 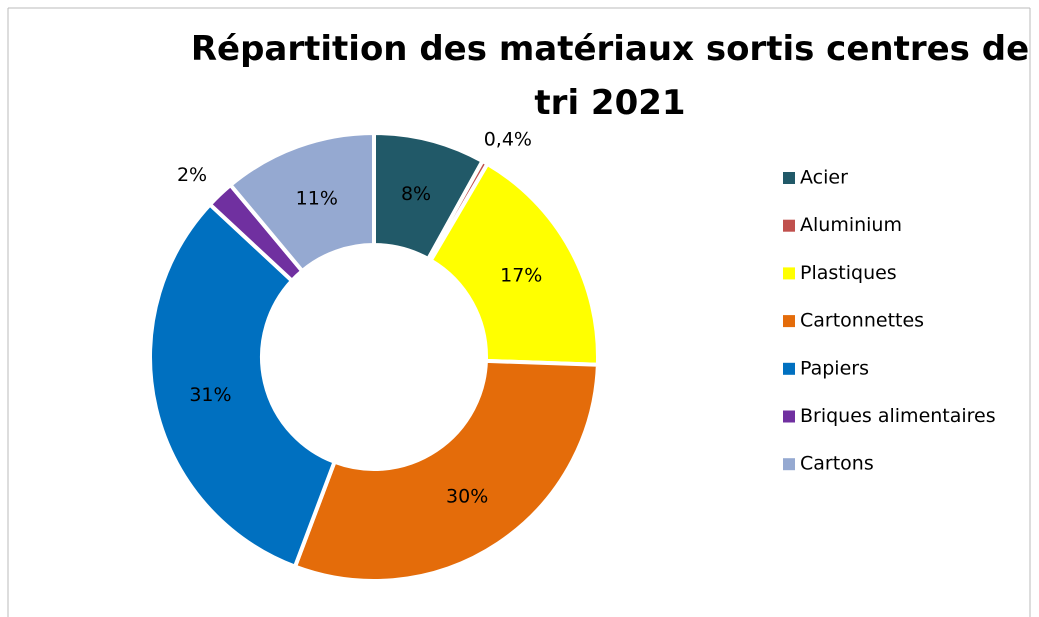 What do you see at coordinates (521, 276) in the screenshot?
I see `data-label: 17%` at bounding box center [521, 276].